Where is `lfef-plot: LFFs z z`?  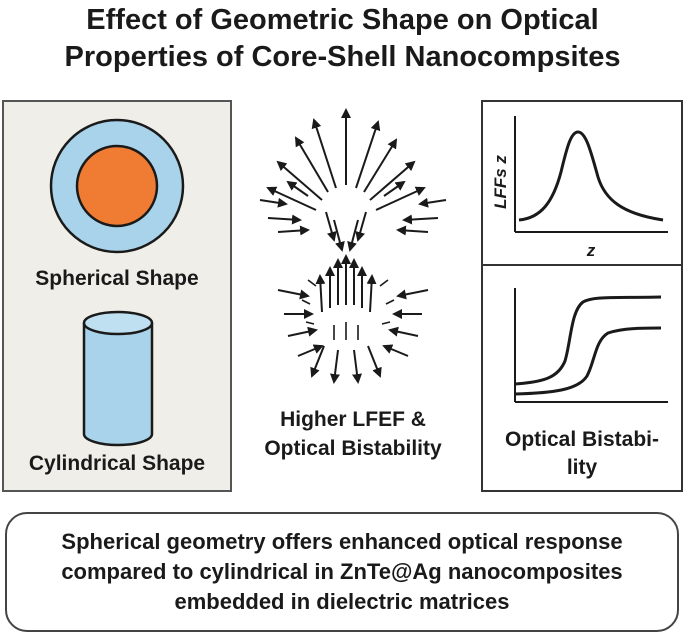 lfef-plot: LFFs z z is located at coordinates (579, 188).